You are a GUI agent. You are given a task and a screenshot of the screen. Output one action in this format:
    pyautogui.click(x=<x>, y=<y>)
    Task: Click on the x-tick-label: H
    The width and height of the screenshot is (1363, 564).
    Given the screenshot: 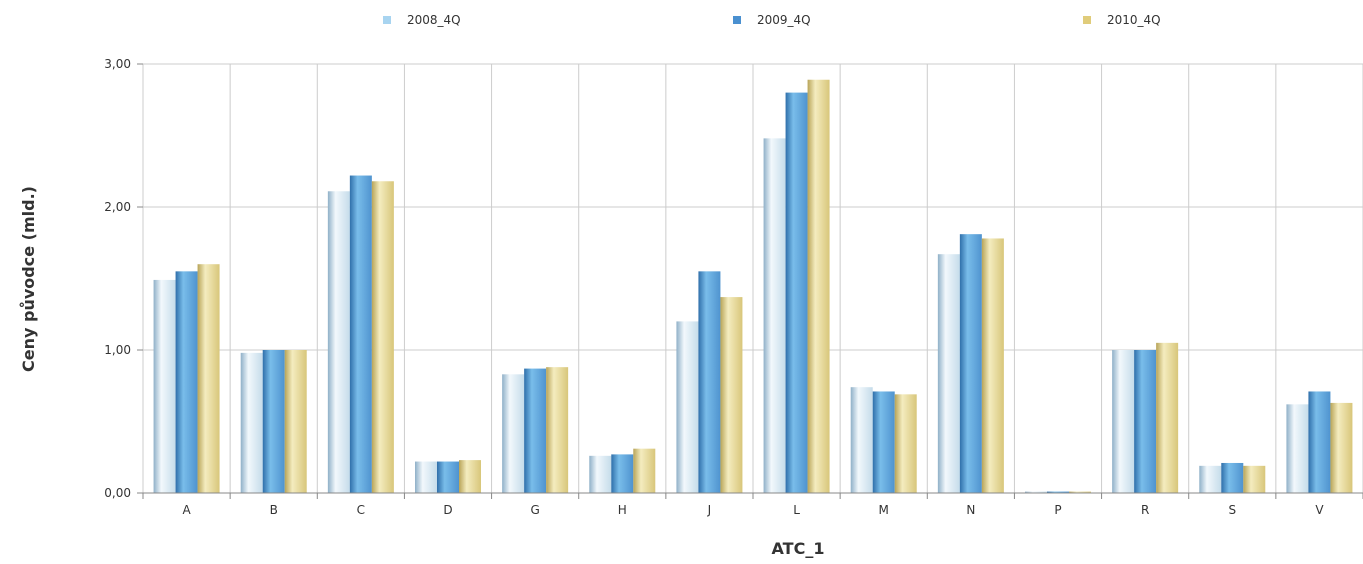 What is the action you would take?
    pyautogui.click(x=622, y=510)
    